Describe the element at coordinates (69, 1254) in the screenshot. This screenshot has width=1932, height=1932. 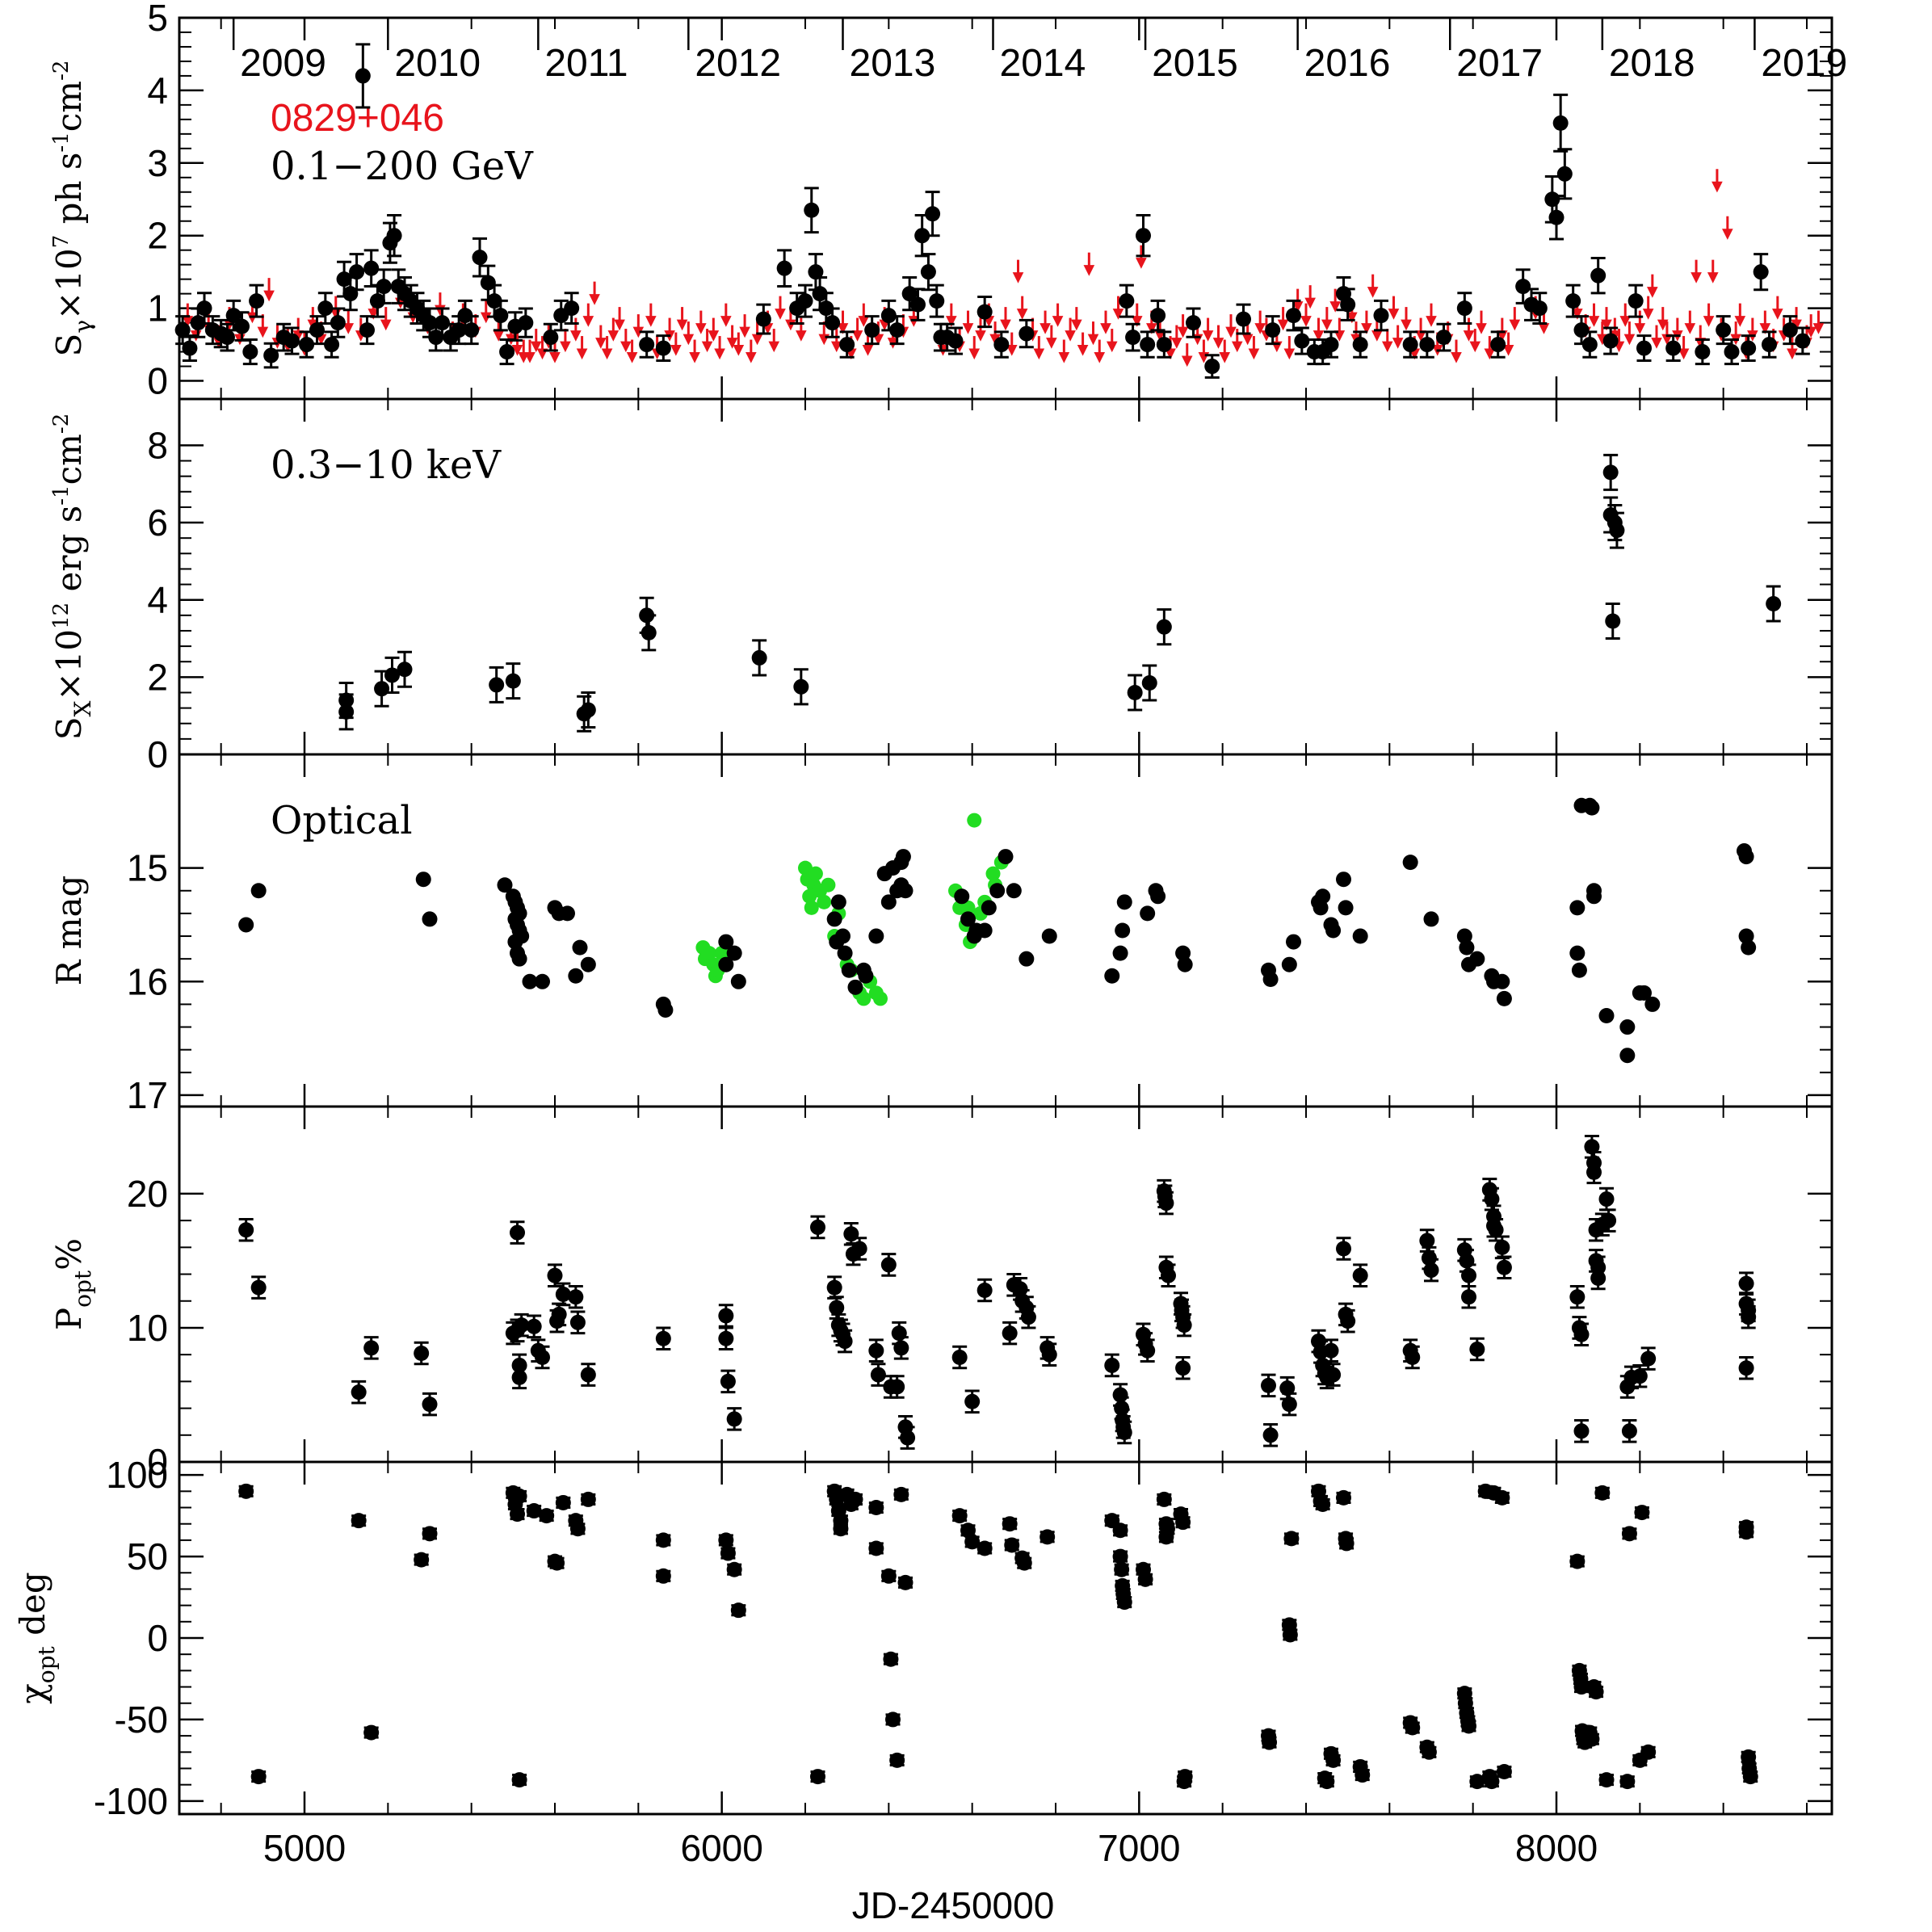
I see `y-label-suffix: %` at that location.